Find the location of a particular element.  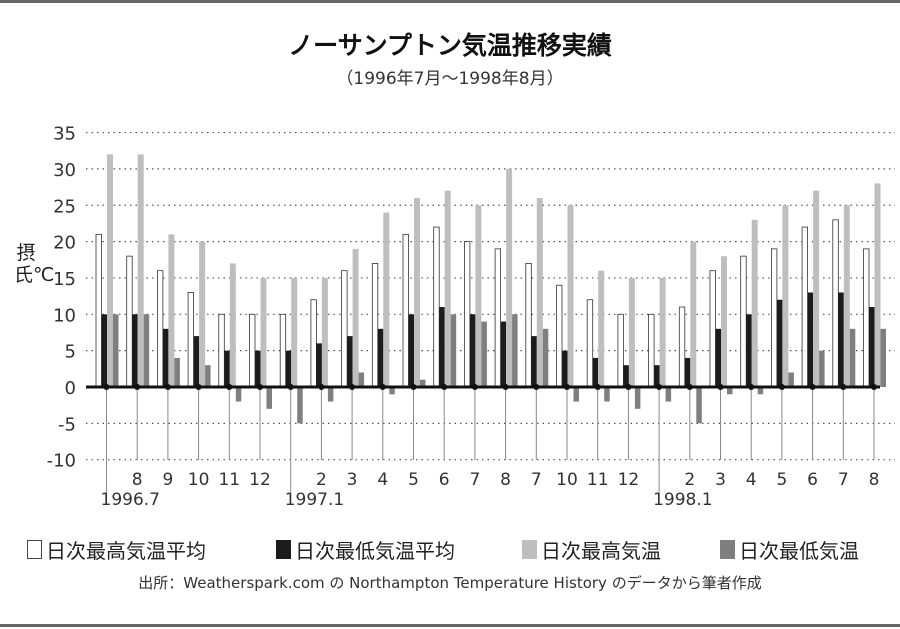

x-tick-label: 3 is located at coordinates (720, 480).